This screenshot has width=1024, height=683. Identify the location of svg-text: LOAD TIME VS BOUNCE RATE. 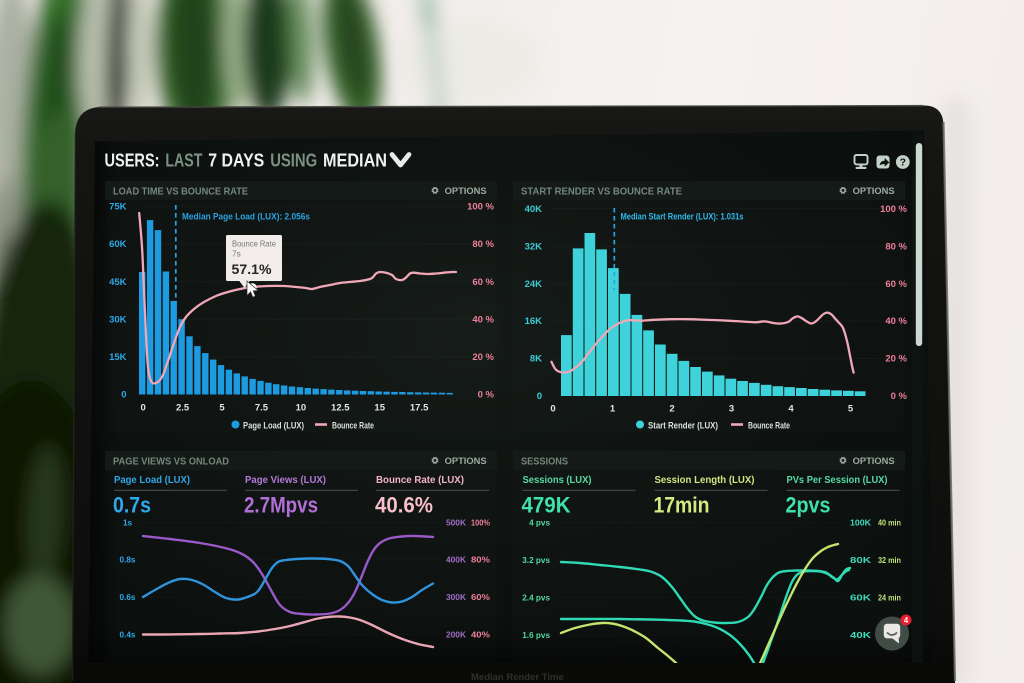
(180, 192).